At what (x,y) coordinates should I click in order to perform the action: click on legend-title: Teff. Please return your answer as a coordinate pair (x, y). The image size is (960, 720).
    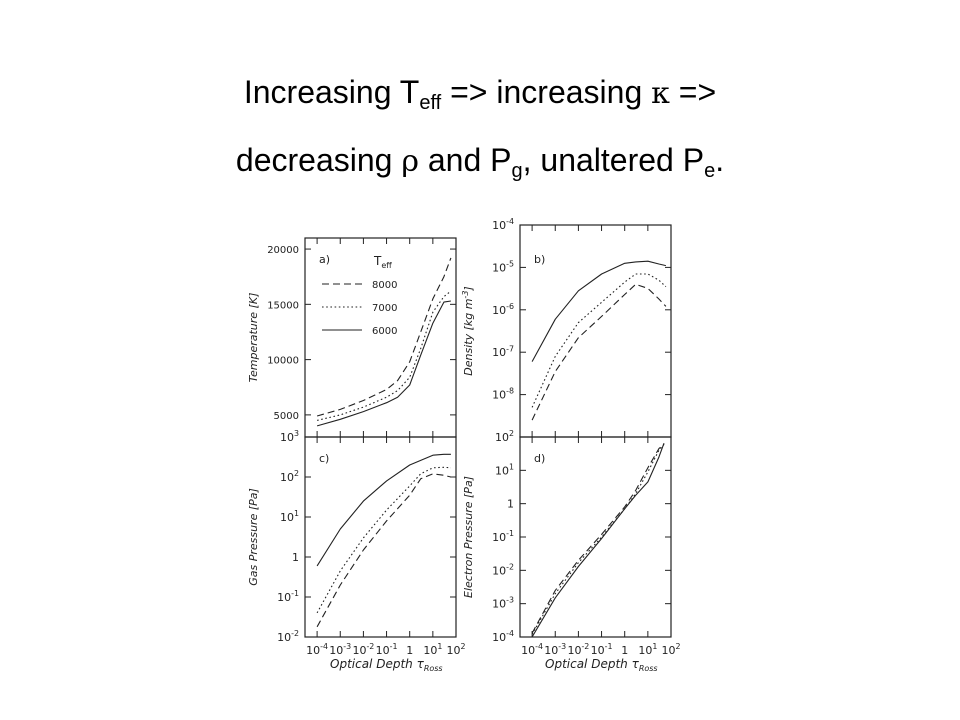
    Looking at the image, I should click on (382, 262).